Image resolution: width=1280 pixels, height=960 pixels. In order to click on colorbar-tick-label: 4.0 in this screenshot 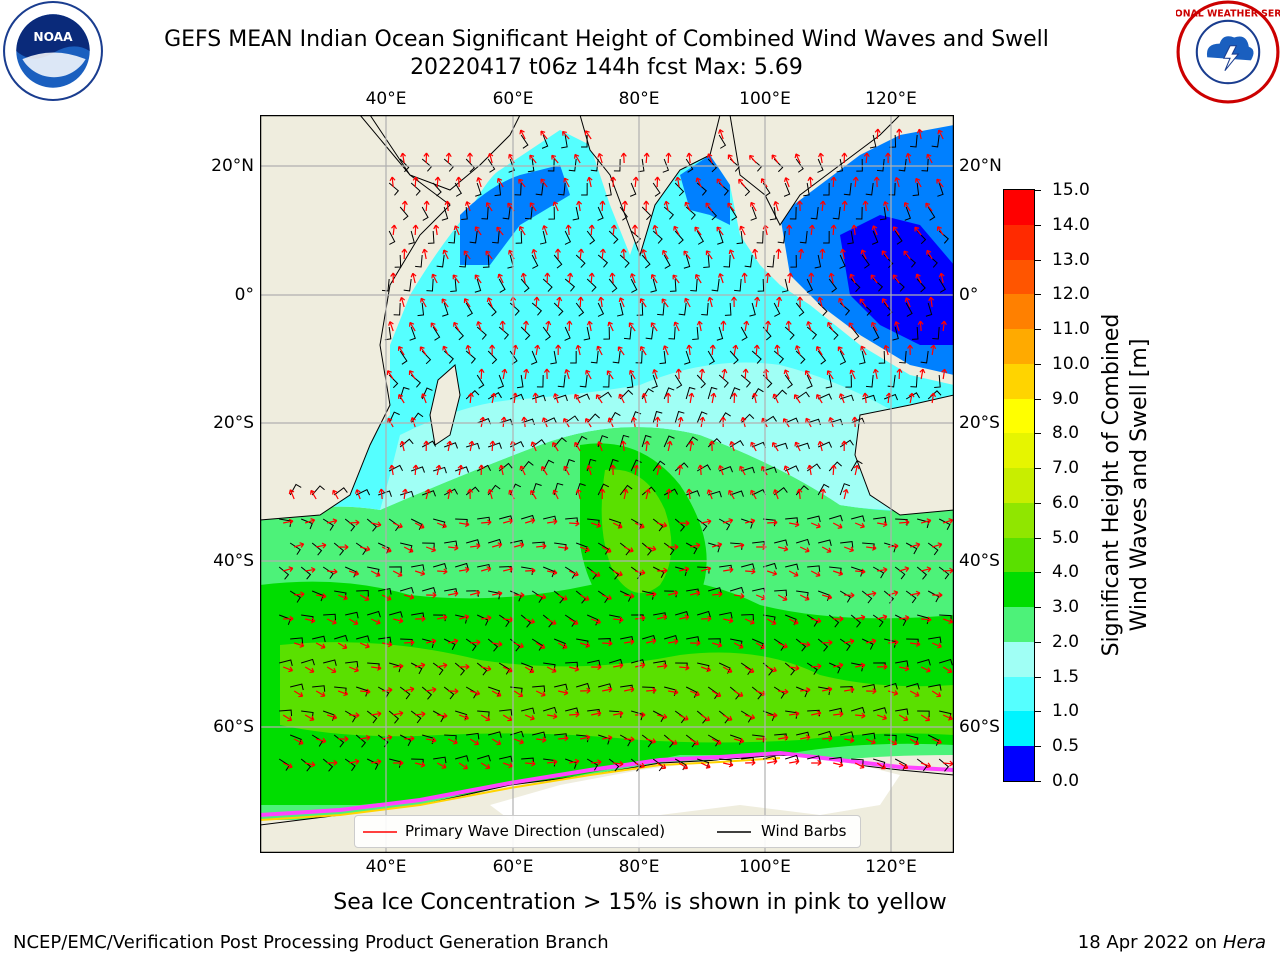, I will do `click(1066, 572)`.